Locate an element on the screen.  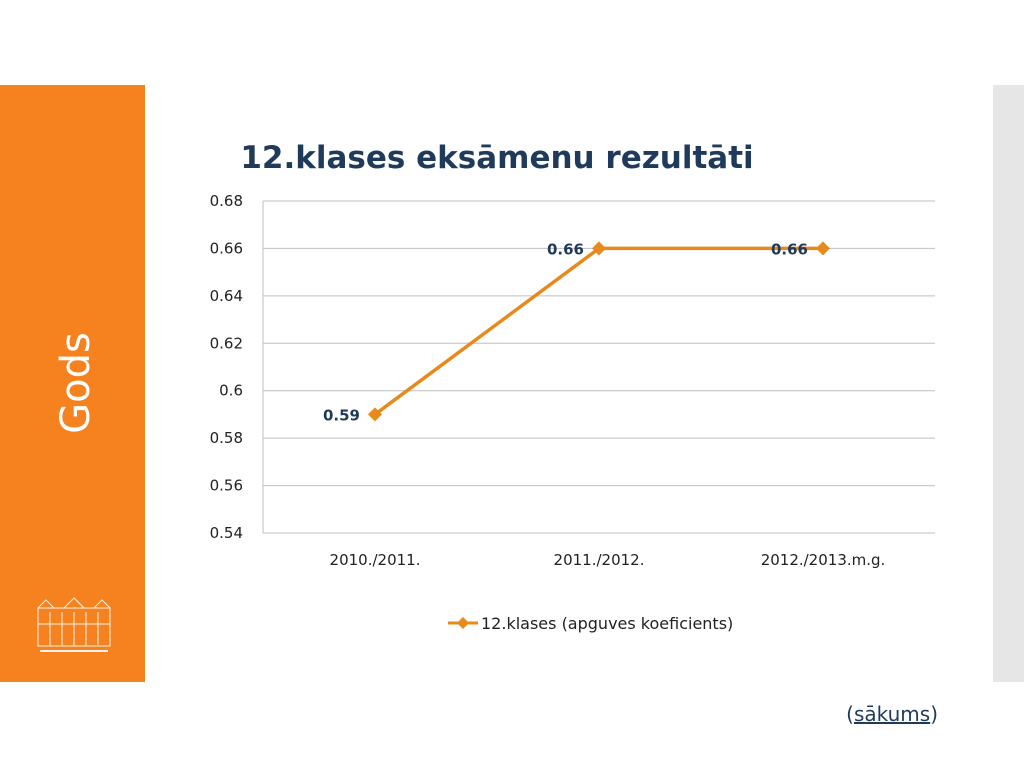
gray-side-band is located at coordinates (1008, 383).